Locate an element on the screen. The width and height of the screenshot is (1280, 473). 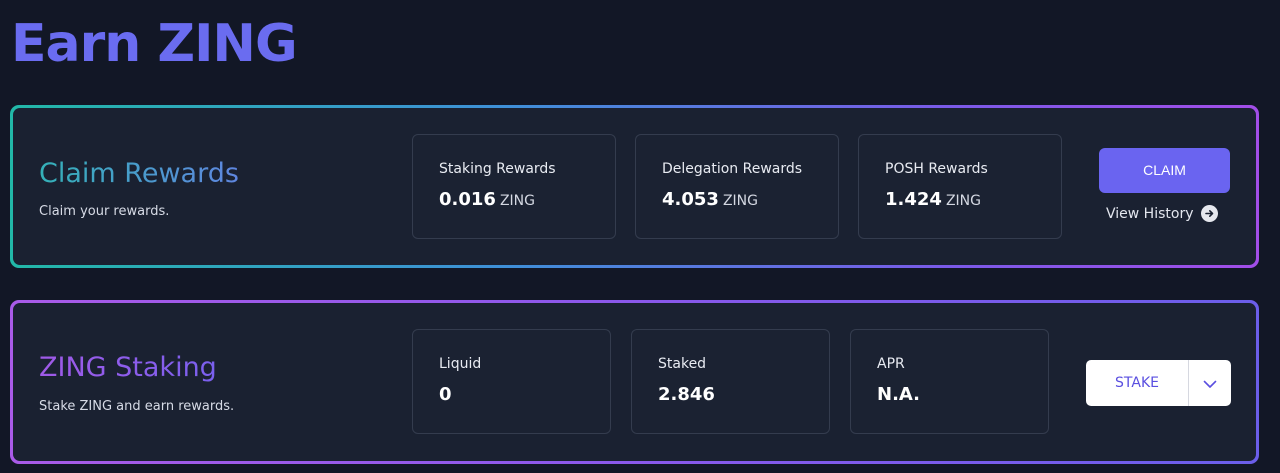
stat-amount: 1.424 is located at coordinates (913, 199).